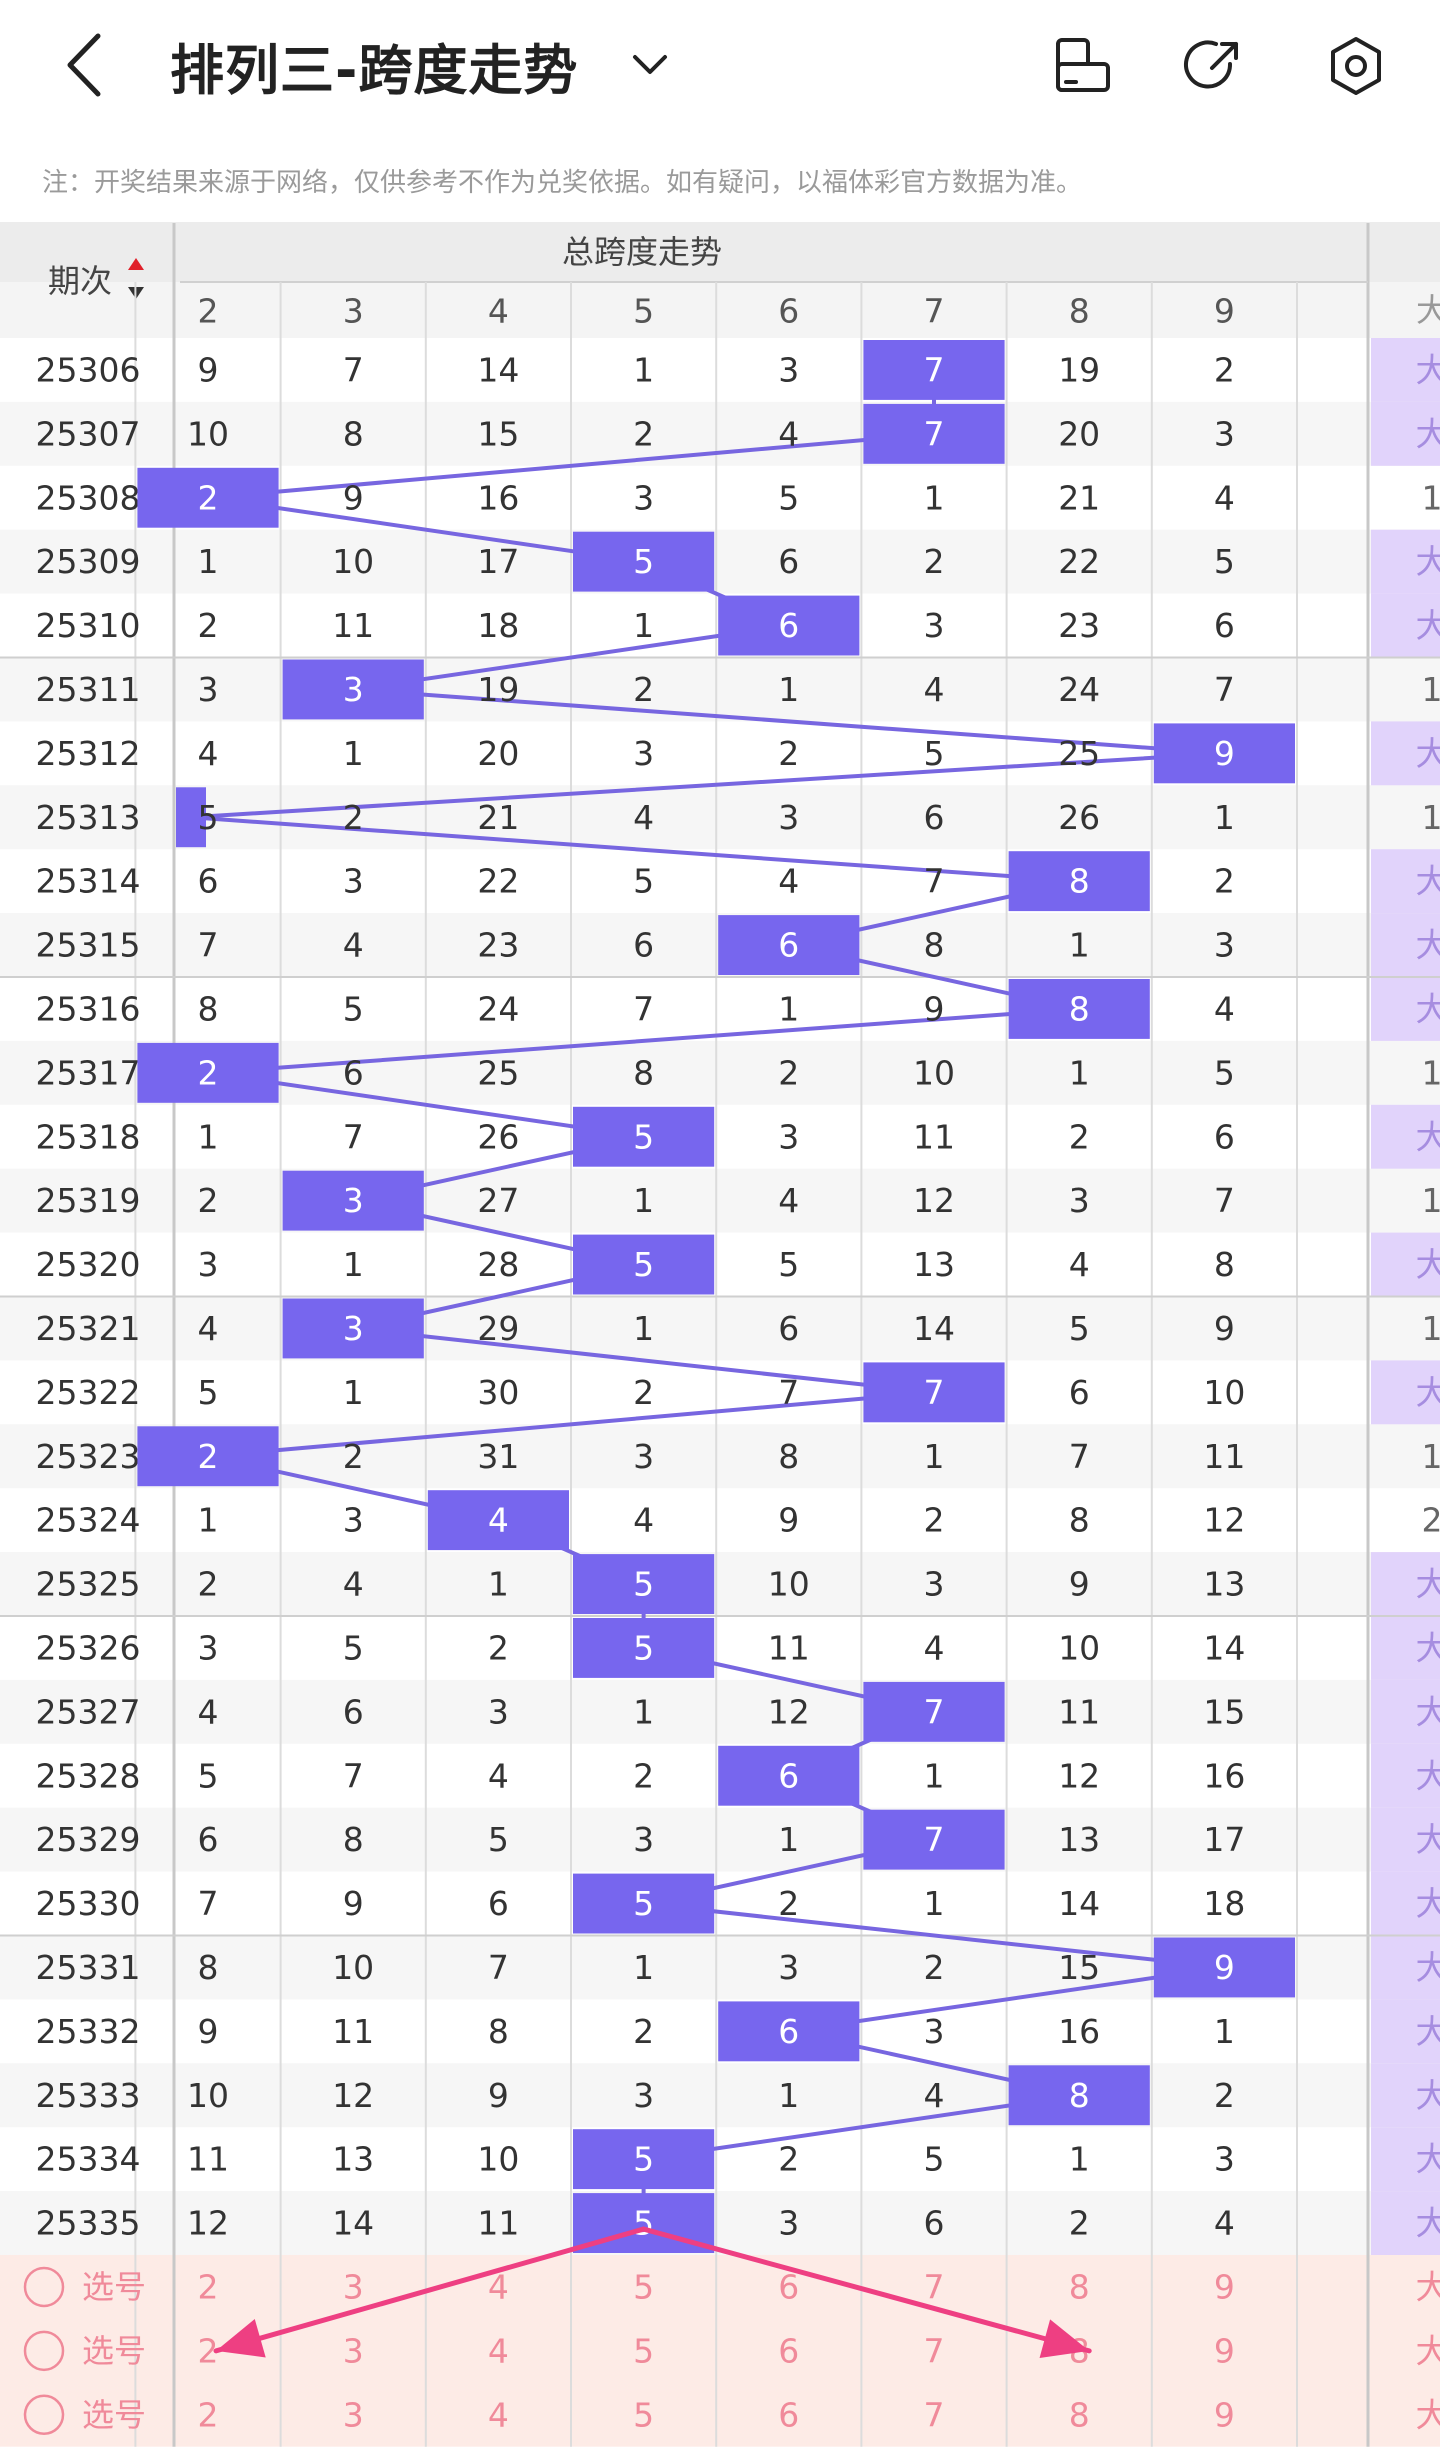 The image size is (1440, 2463). Describe the element at coordinates (1356, 66) in the screenshot. I see `settings-icon` at that location.